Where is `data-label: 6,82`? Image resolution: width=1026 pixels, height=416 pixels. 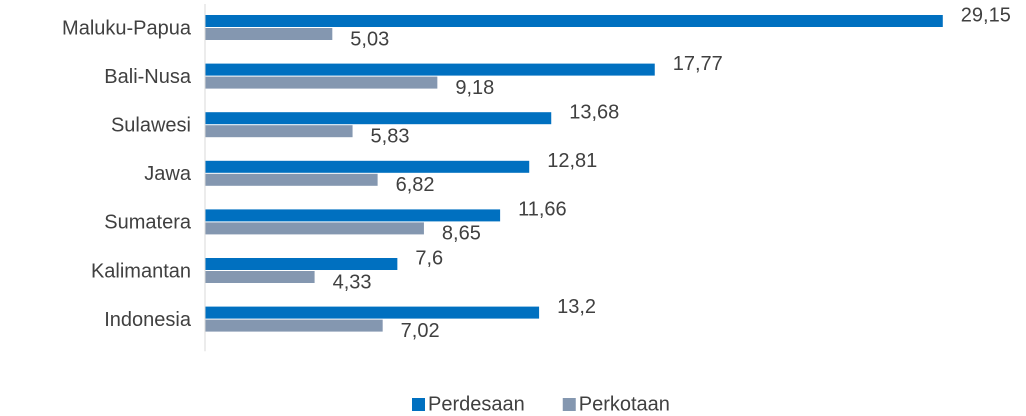
data-label: 6,82 is located at coordinates (415, 185).